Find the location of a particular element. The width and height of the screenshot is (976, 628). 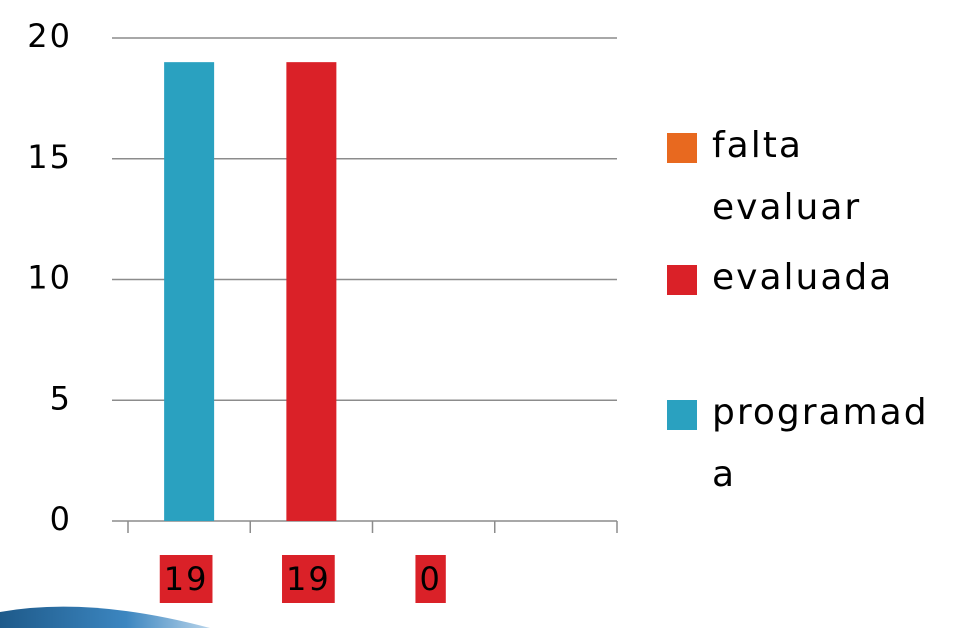

y-tick-label: 5 is located at coordinates (61, 398).